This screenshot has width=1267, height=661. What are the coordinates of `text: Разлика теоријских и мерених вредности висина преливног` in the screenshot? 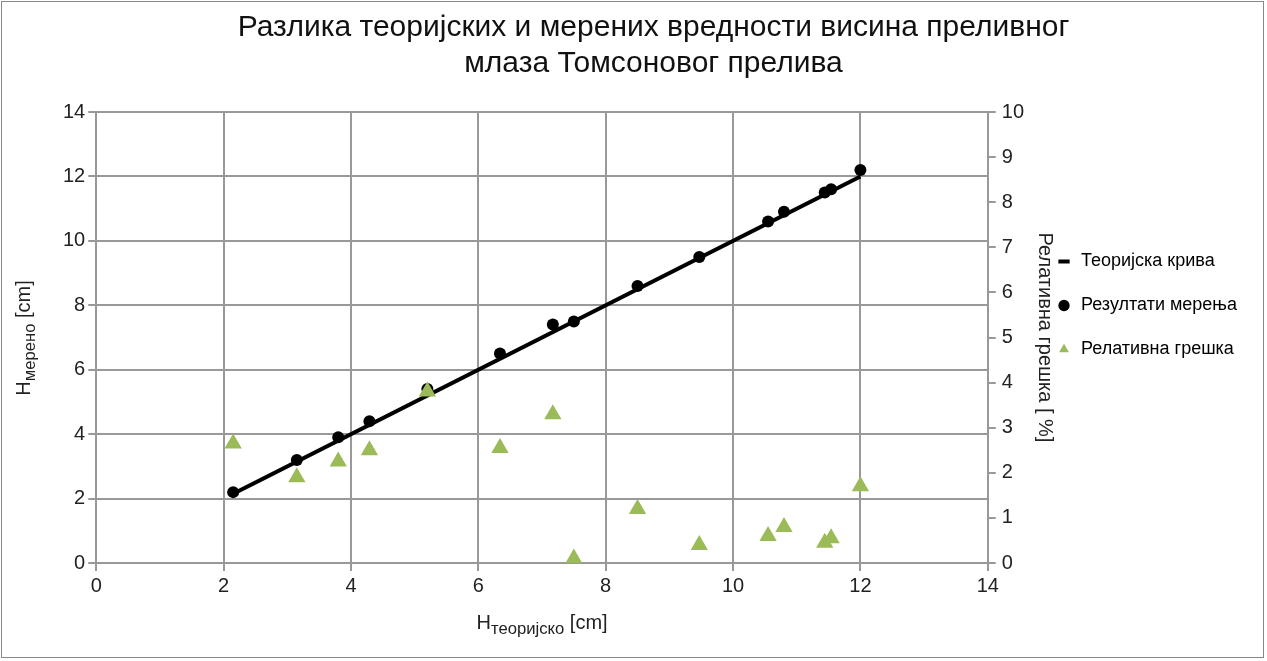 It's located at (653, 26).